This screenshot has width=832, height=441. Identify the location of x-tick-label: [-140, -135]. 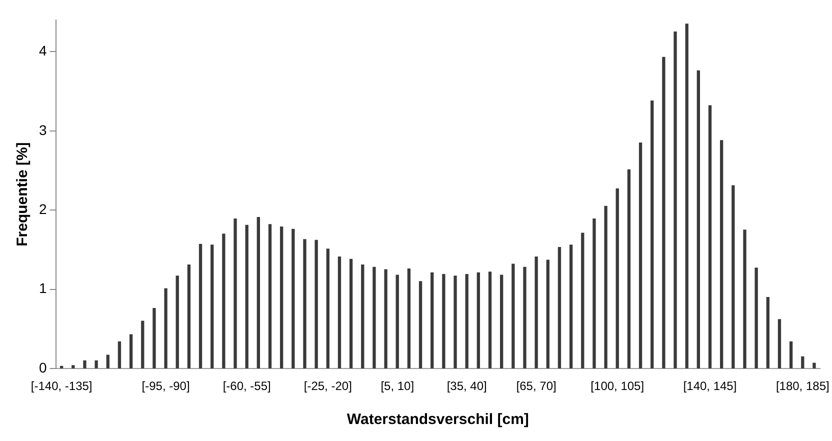
(61, 386).